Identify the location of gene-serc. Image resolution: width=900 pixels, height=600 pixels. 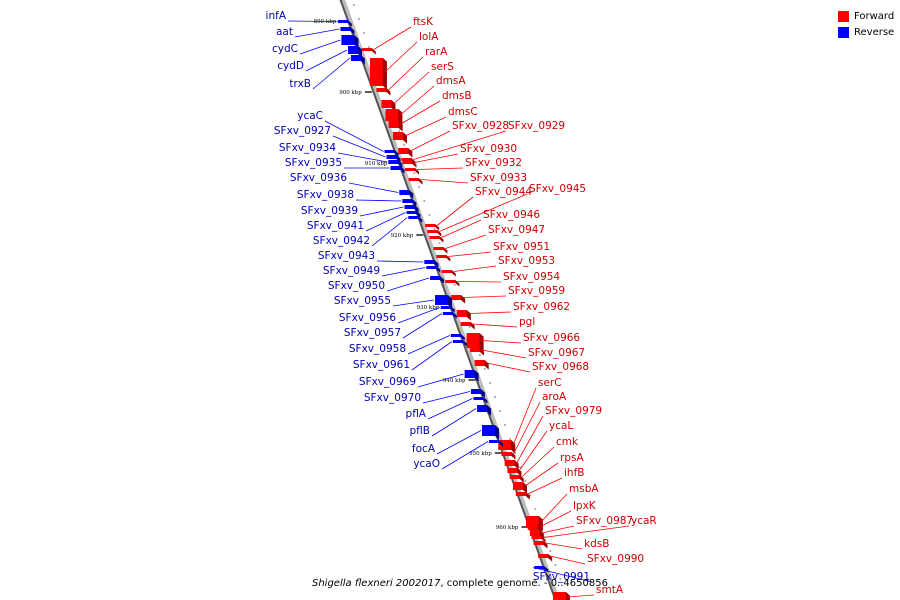
(505, 445).